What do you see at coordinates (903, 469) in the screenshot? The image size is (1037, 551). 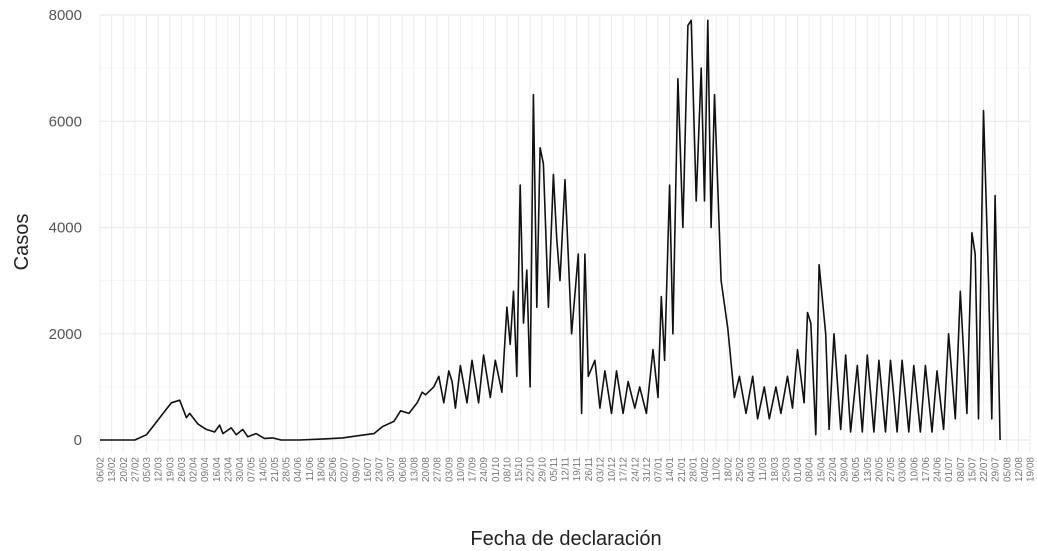 I see `x-tick-label: 03/06` at bounding box center [903, 469].